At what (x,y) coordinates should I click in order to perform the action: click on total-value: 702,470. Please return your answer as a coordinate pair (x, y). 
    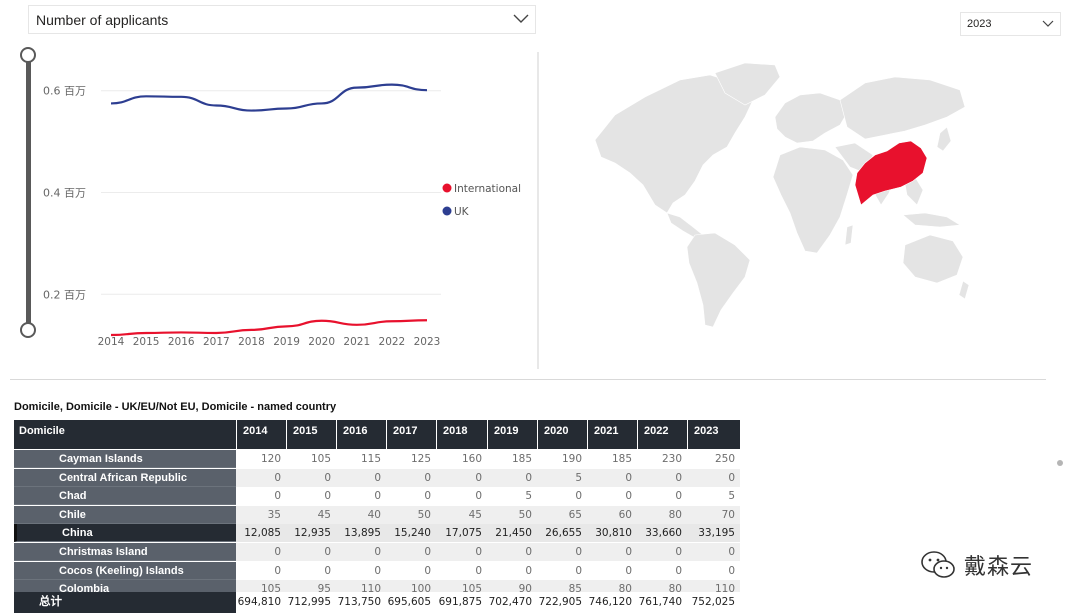
    Looking at the image, I should click on (510, 602).